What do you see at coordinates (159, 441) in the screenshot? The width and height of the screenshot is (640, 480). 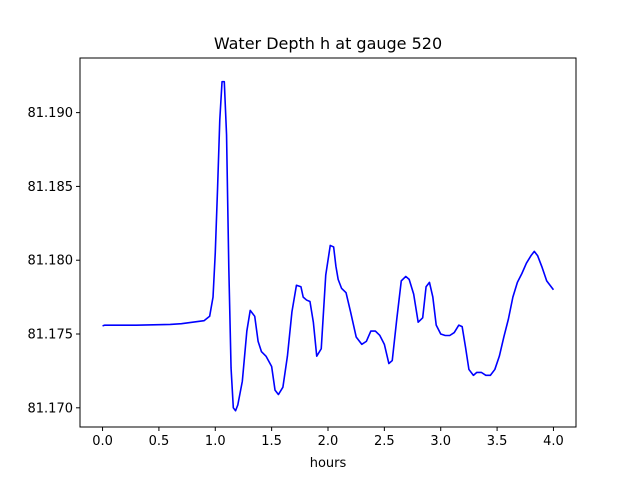 I see `x-tick-label: 0.5` at bounding box center [159, 441].